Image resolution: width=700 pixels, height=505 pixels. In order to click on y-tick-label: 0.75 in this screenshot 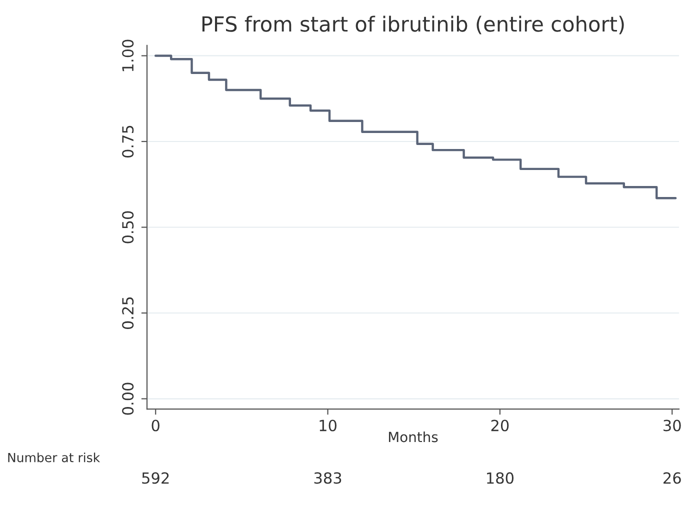, I will do `click(128, 142)`.